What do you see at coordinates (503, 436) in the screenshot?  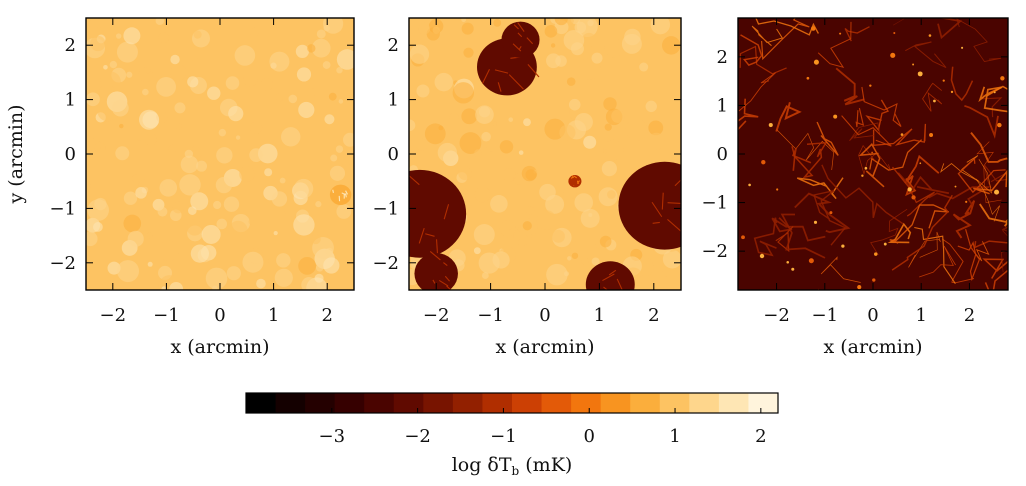 I see `colorbar-tick-label: −1` at bounding box center [503, 436].